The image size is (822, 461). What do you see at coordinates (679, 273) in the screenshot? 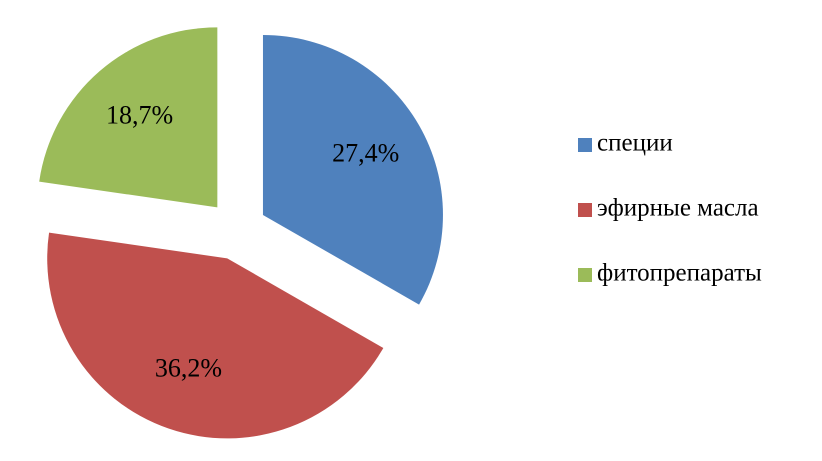
I see `legend-label: фитопрепараты` at bounding box center [679, 273].